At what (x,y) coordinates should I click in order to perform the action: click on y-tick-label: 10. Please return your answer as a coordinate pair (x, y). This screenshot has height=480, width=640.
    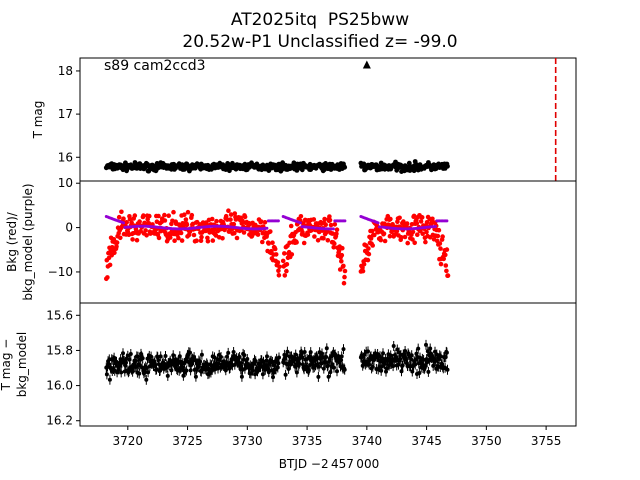
    Looking at the image, I should click on (65, 183).